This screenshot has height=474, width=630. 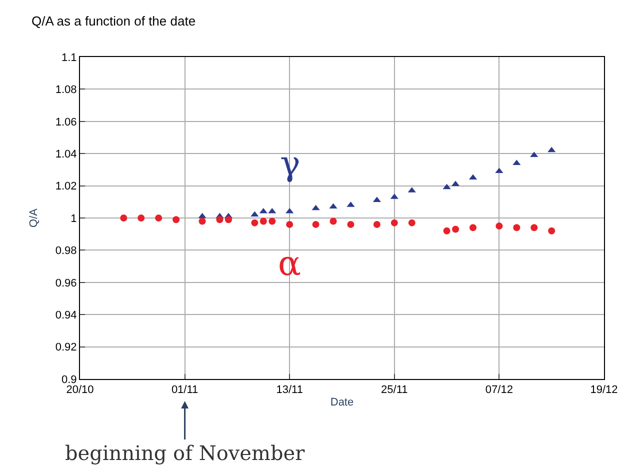 What do you see at coordinates (290, 164) in the screenshot?
I see `series-label: γ` at bounding box center [290, 164].